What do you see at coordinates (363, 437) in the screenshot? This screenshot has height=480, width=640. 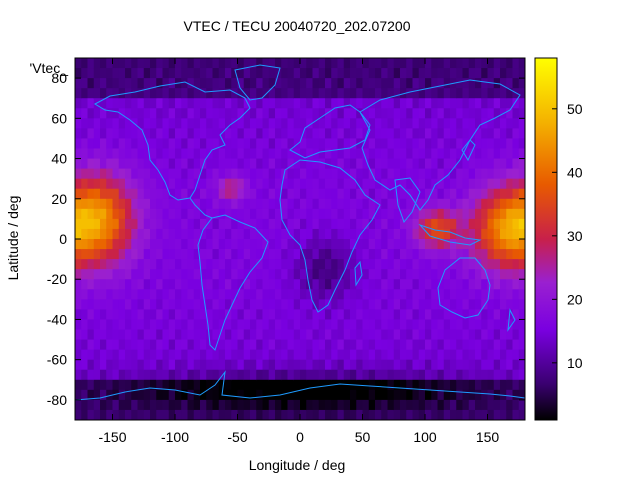 I see `x-tick-label: 50` at bounding box center [363, 437].